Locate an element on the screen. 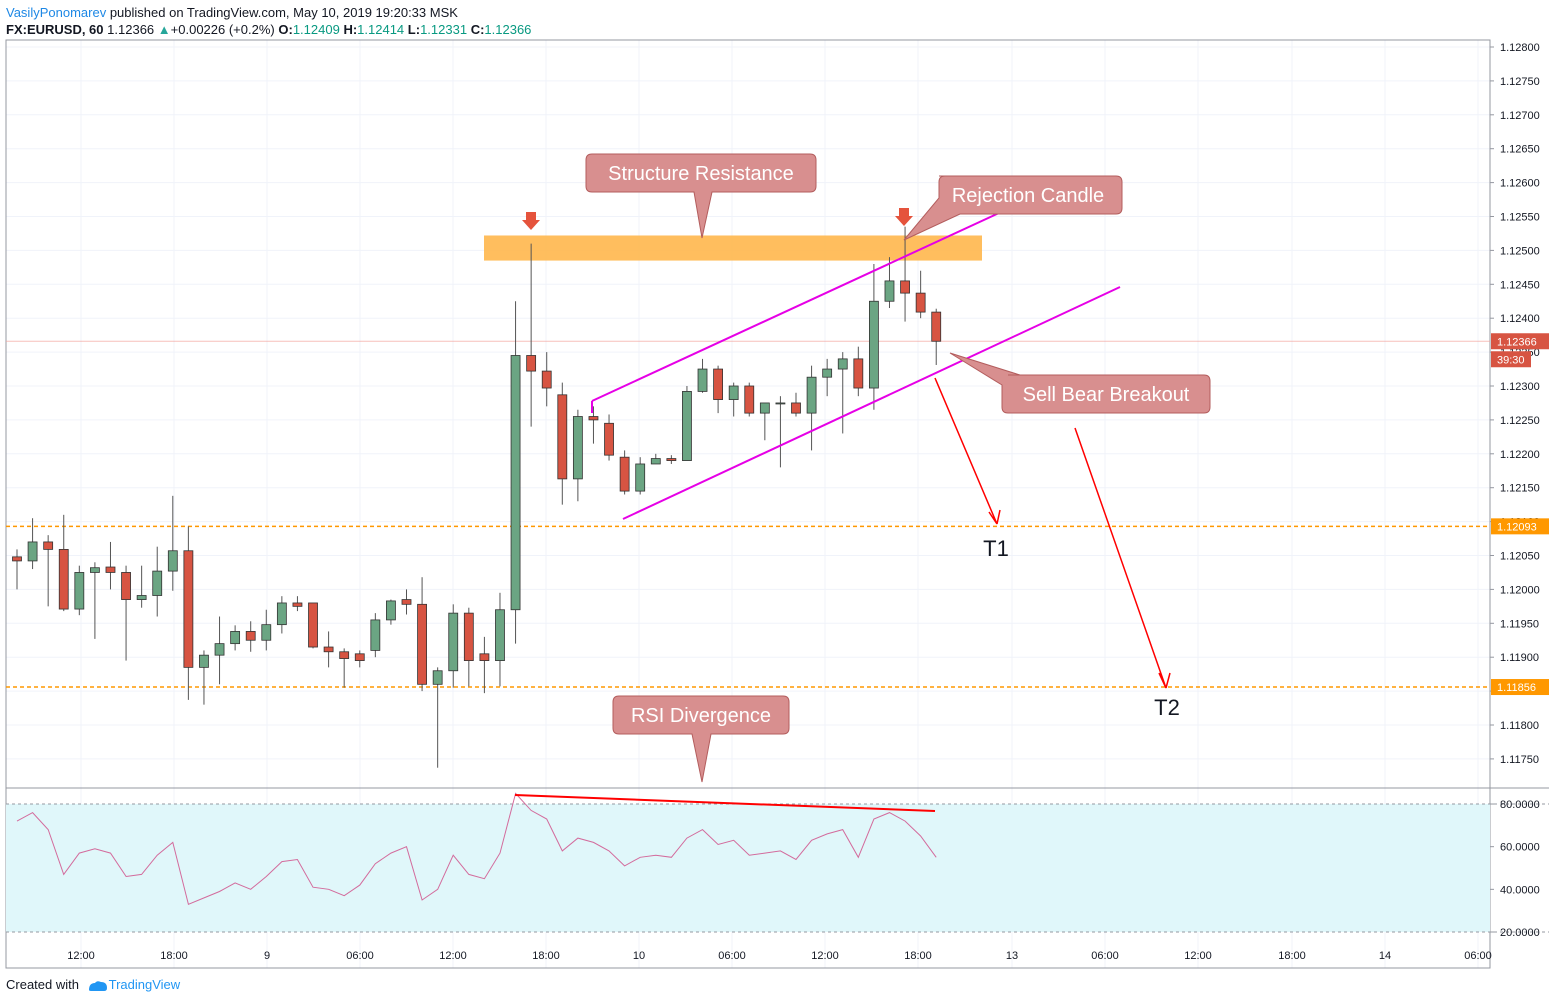  callout-sell-bear-breakout: Sell Bear Breakout is located at coordinates (1080, 383).